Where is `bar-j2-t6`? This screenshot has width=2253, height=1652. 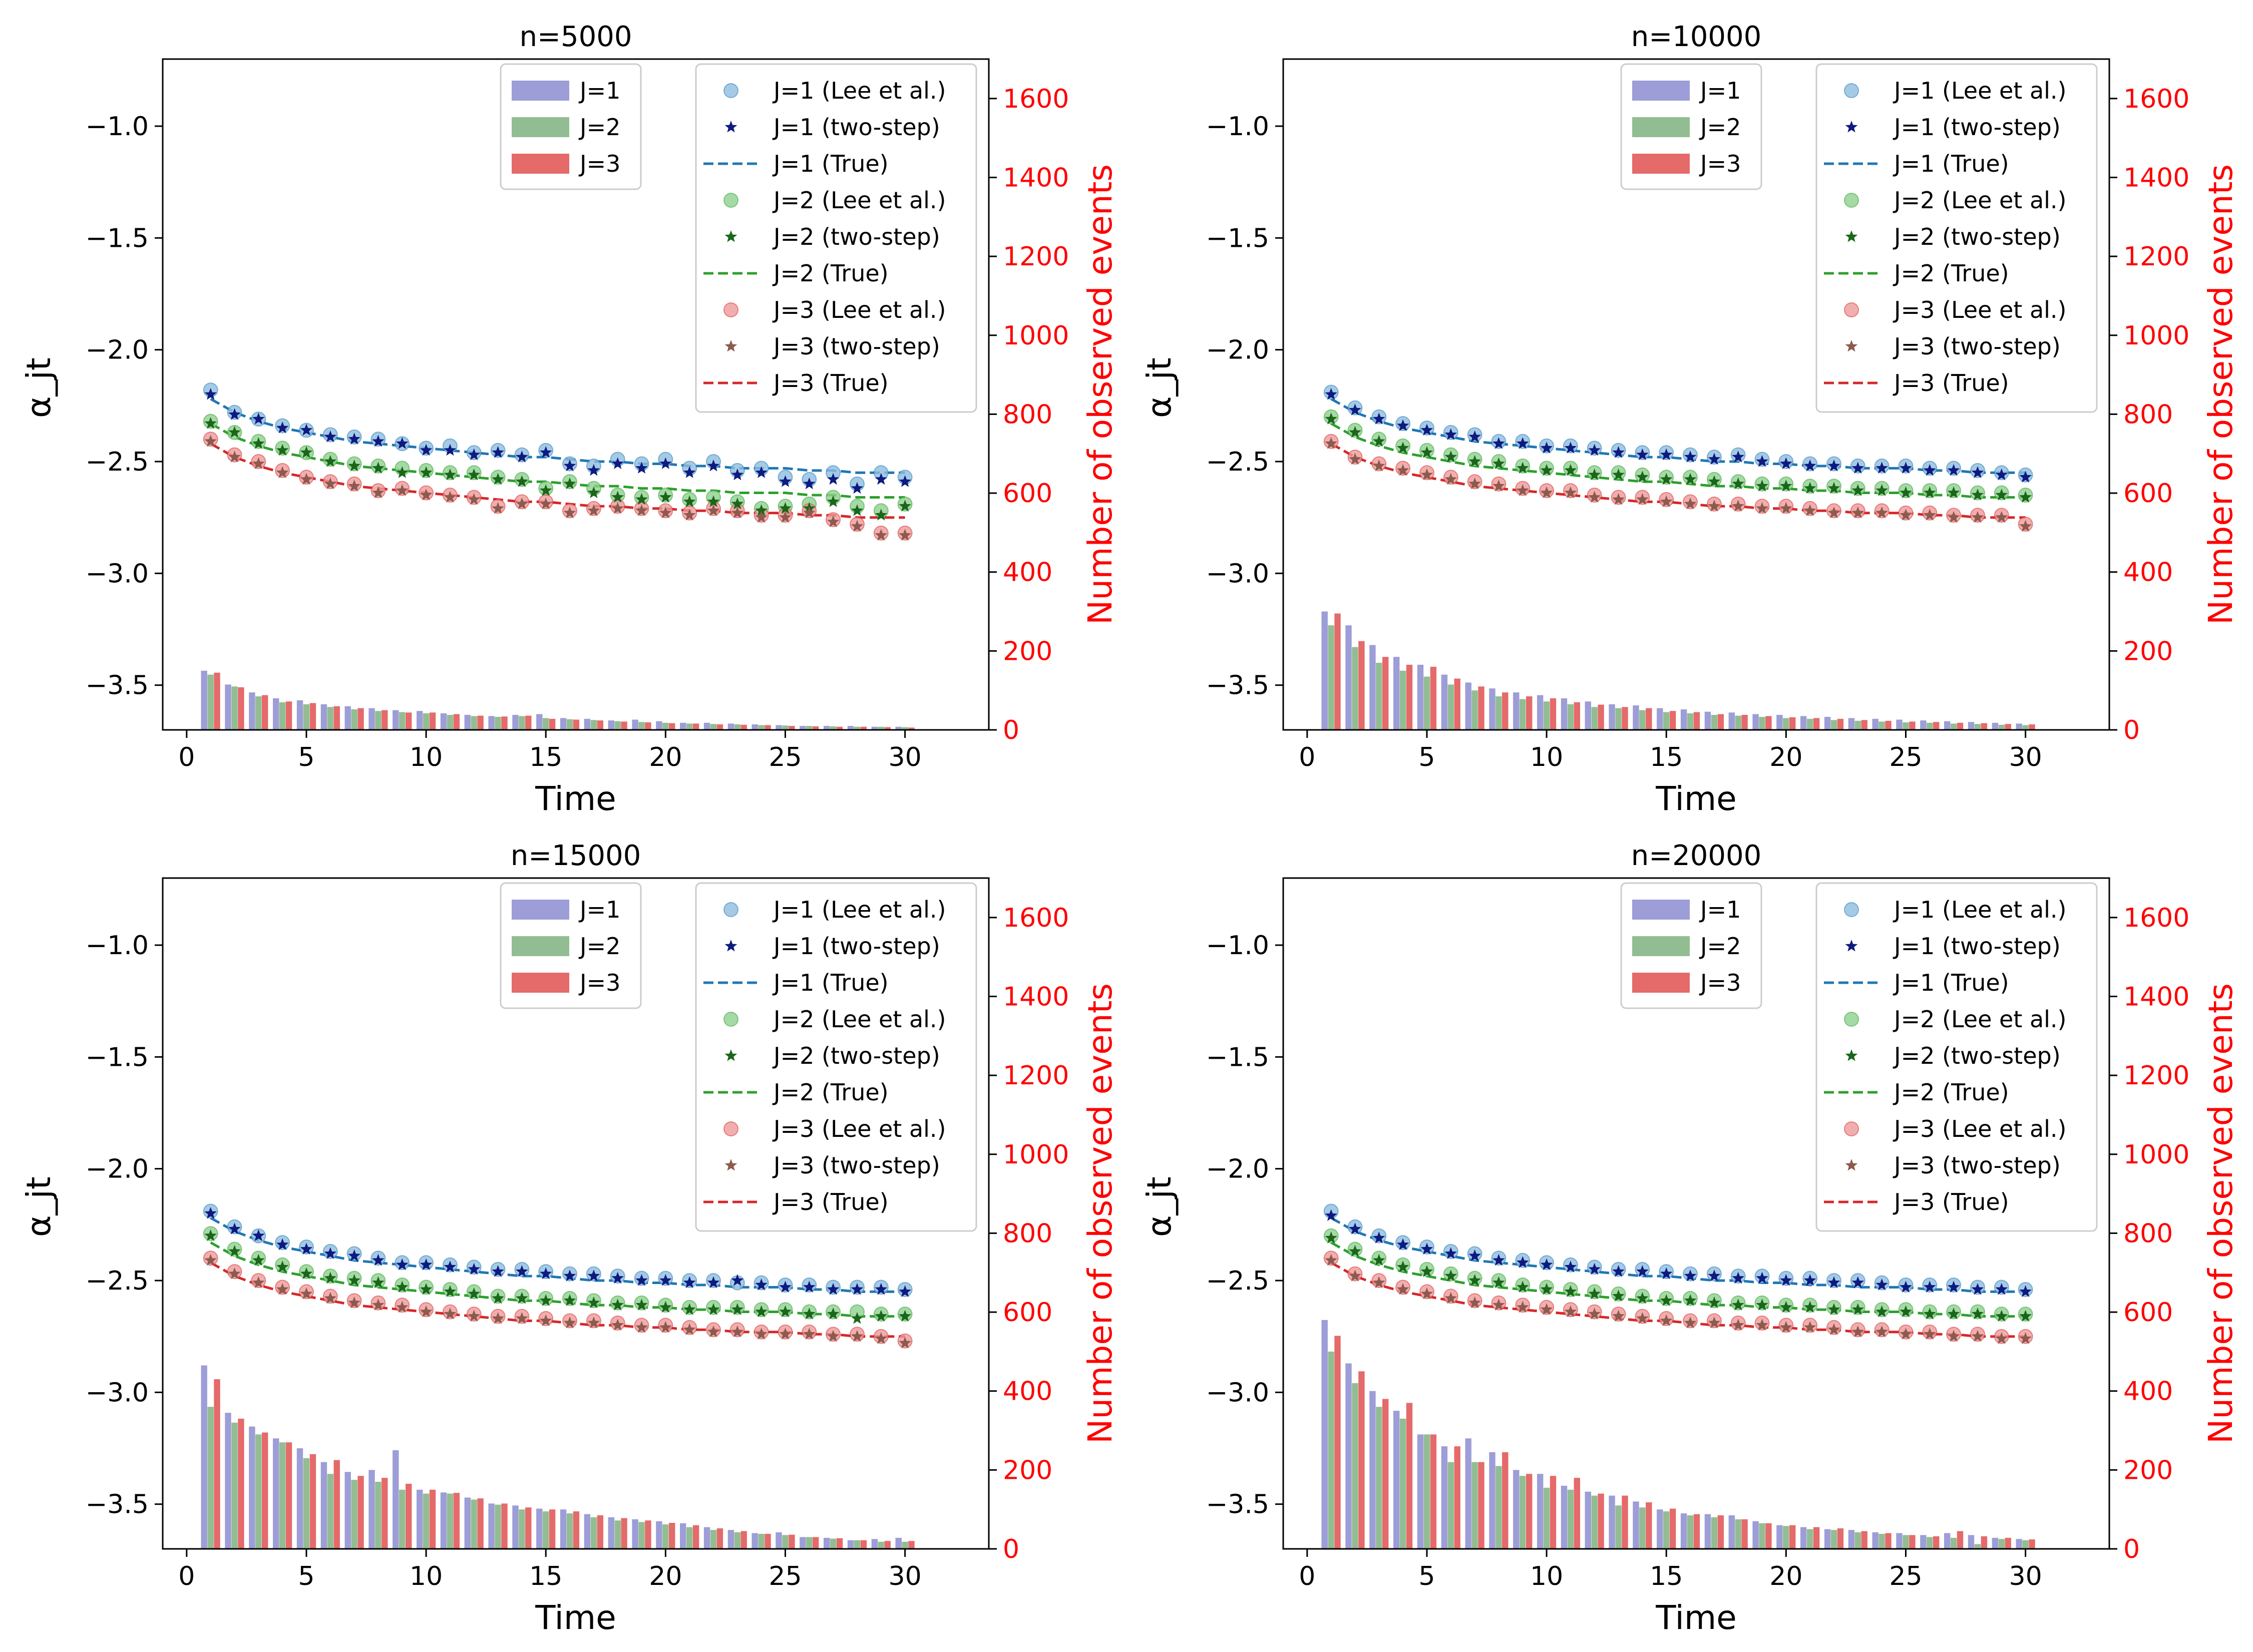 bar-j2-t6 is located at coordinates (330, 718).